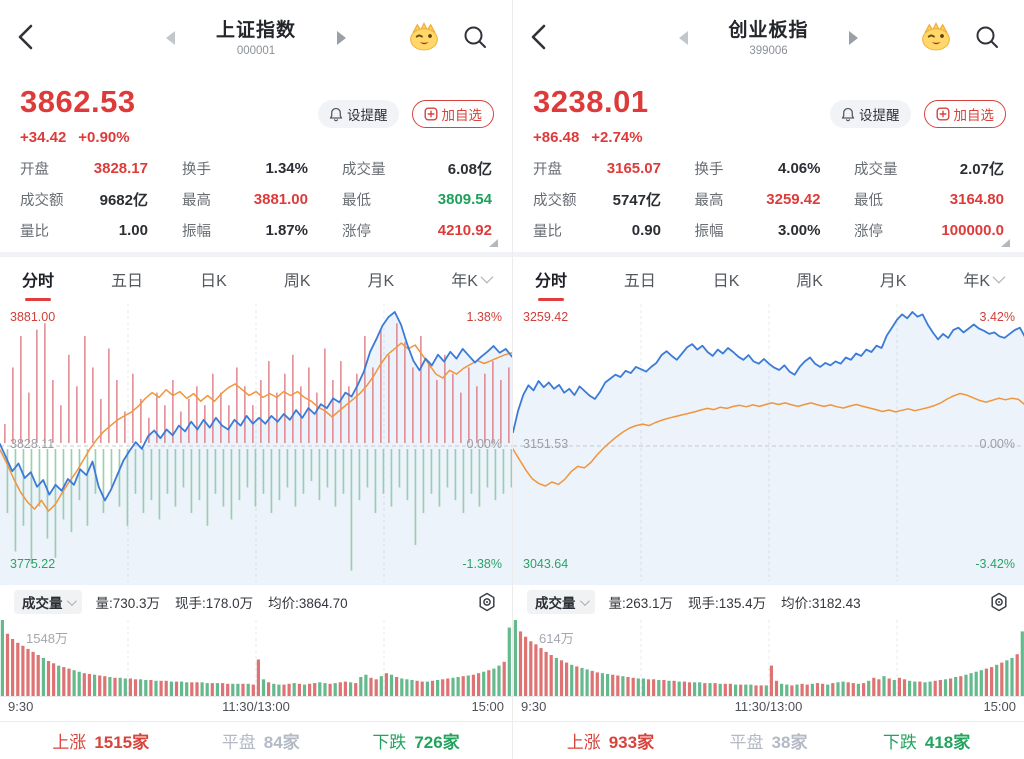  I want to click on axis-low-price: 3043.64, so click(546, 564).